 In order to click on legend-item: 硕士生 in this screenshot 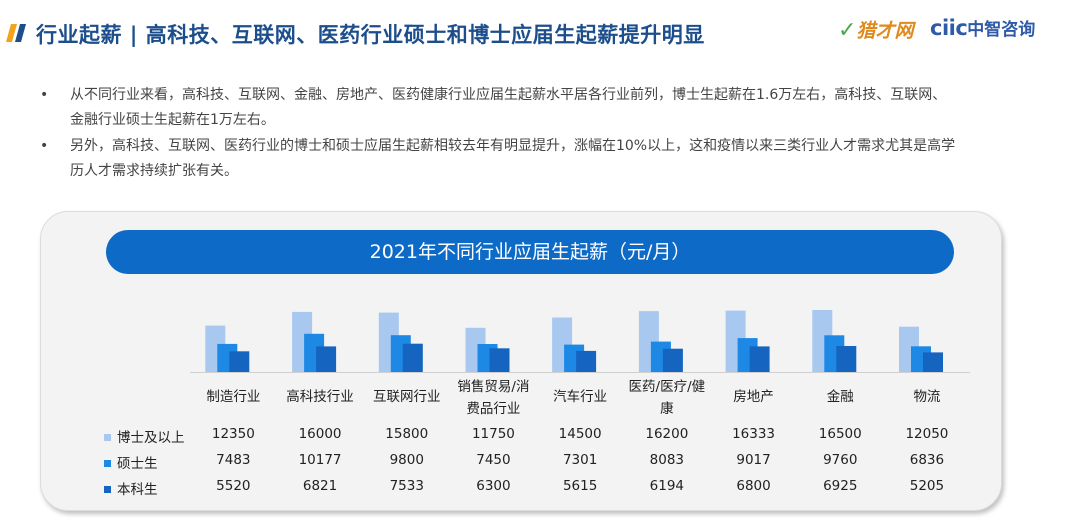, I will do `click(131, 462)`.